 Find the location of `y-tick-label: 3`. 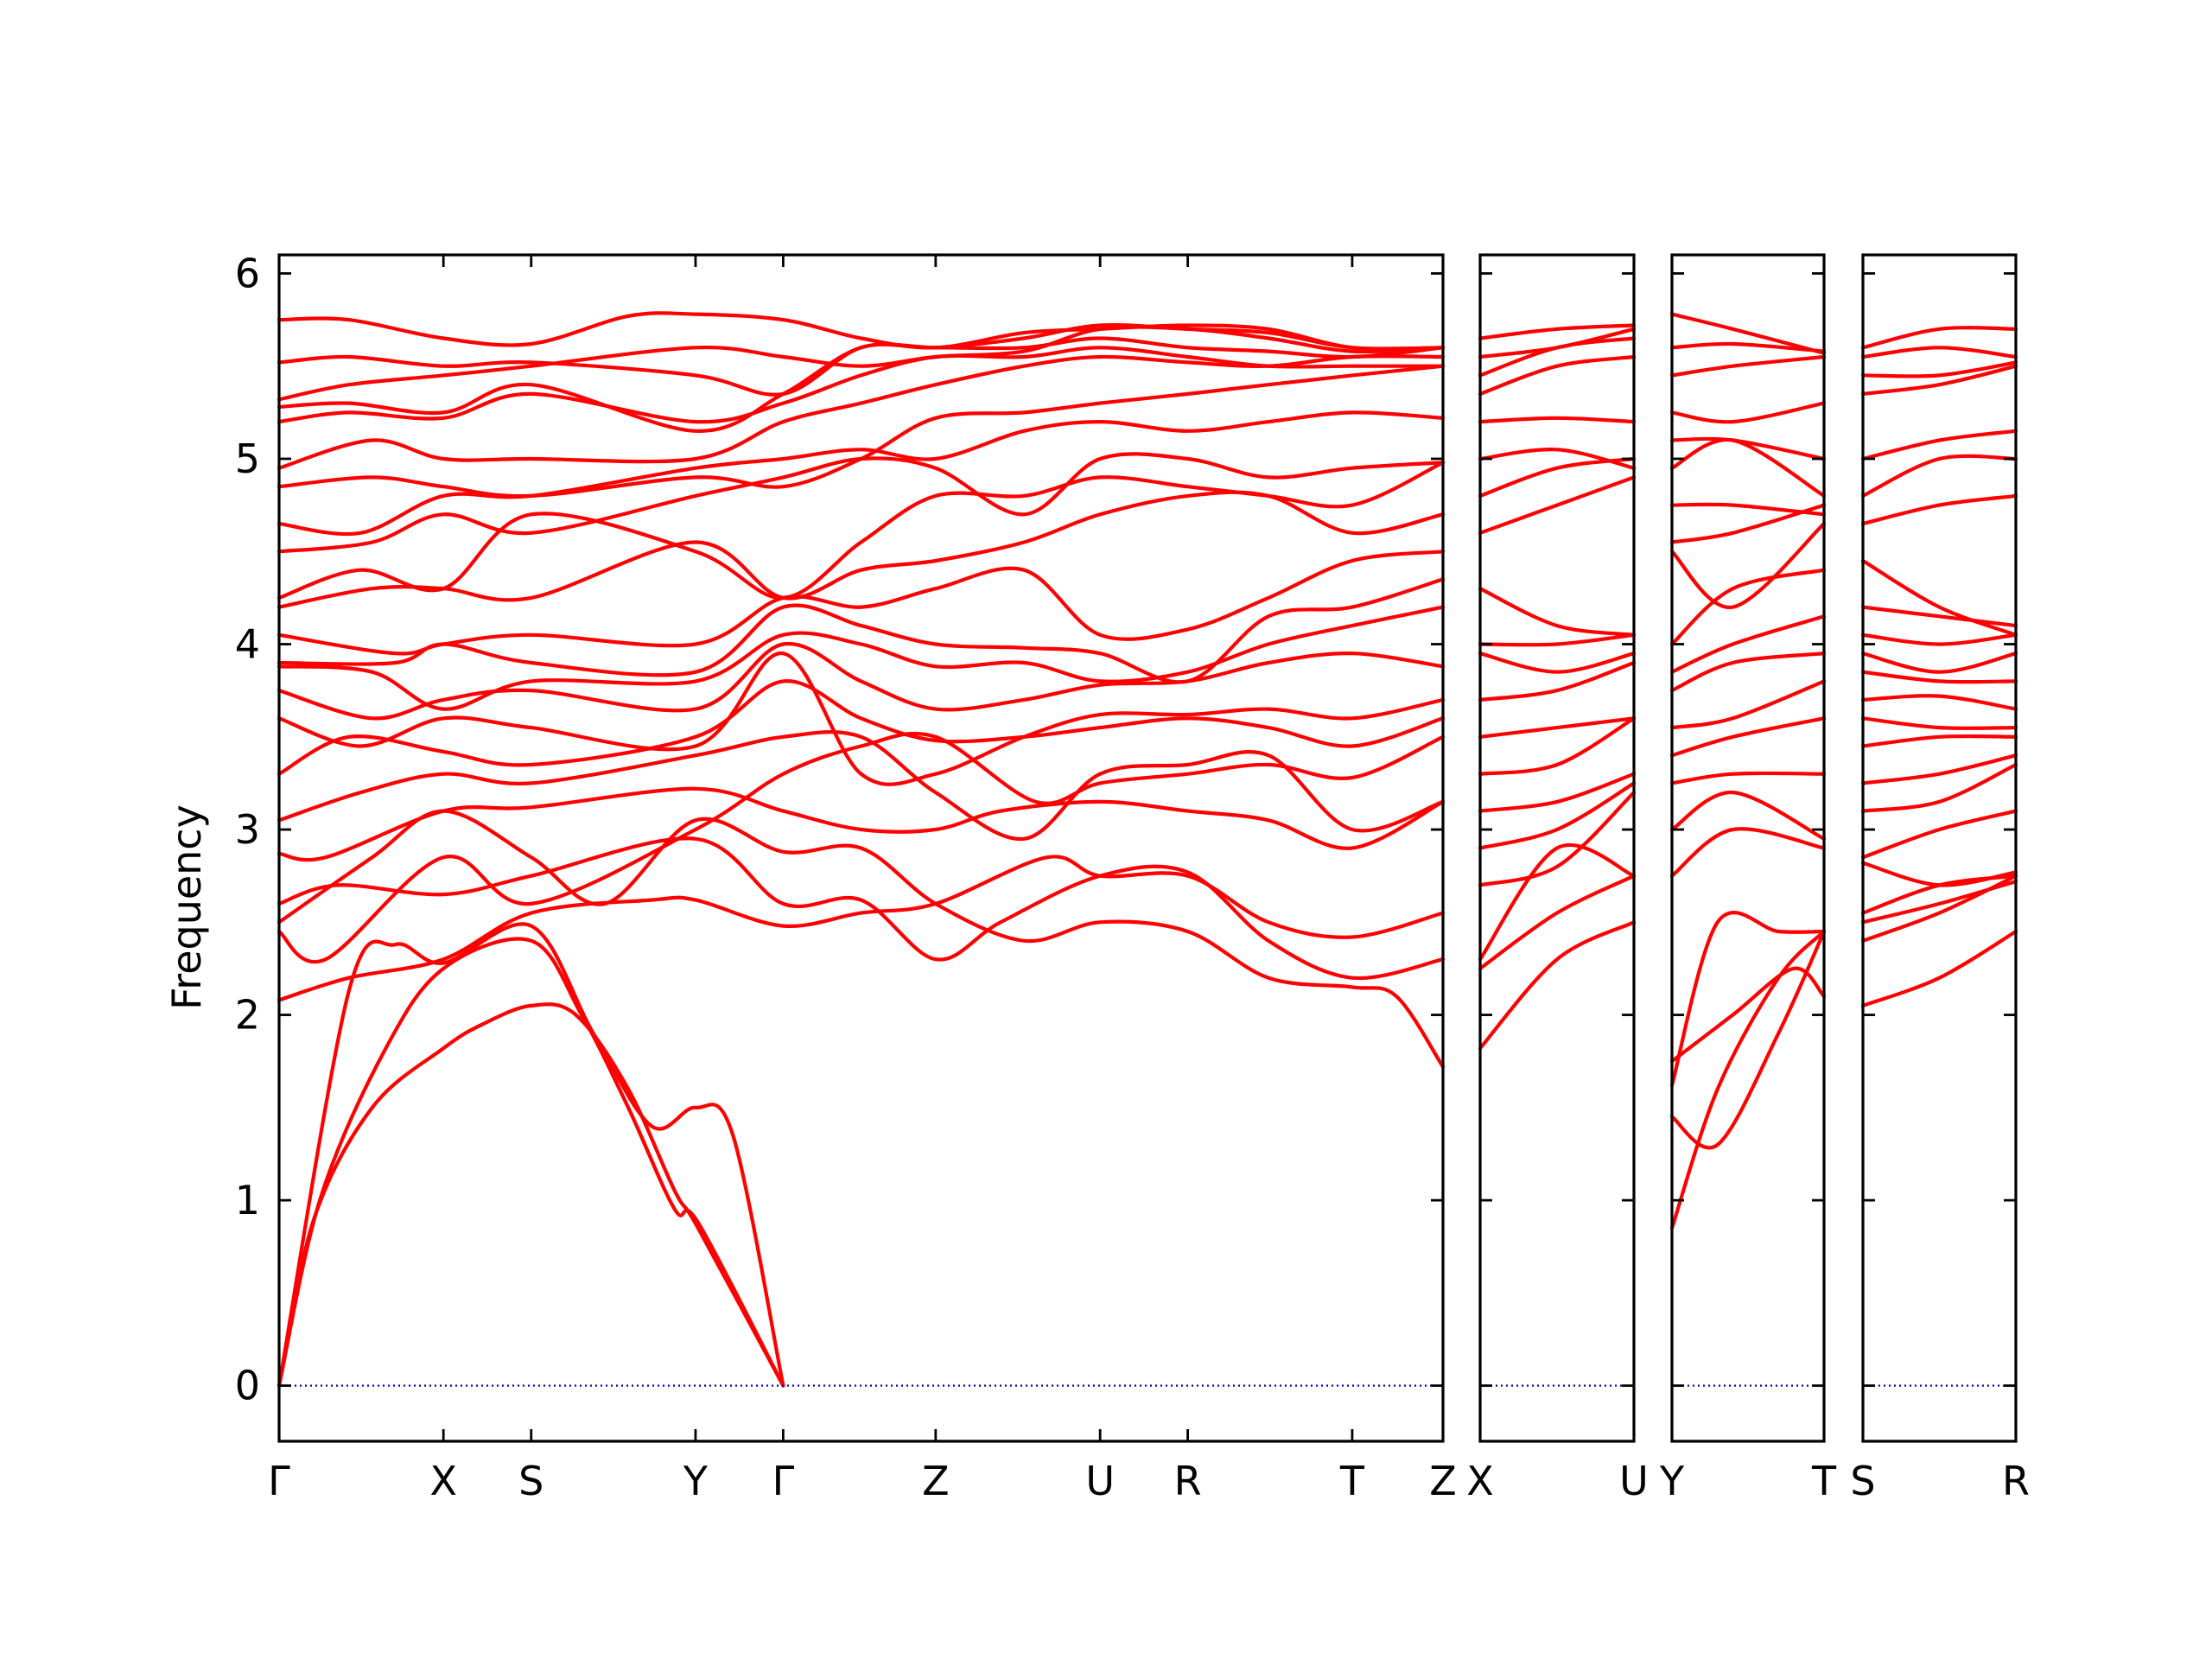

y-tick-label: 3 is located at coordinates (247, 829).